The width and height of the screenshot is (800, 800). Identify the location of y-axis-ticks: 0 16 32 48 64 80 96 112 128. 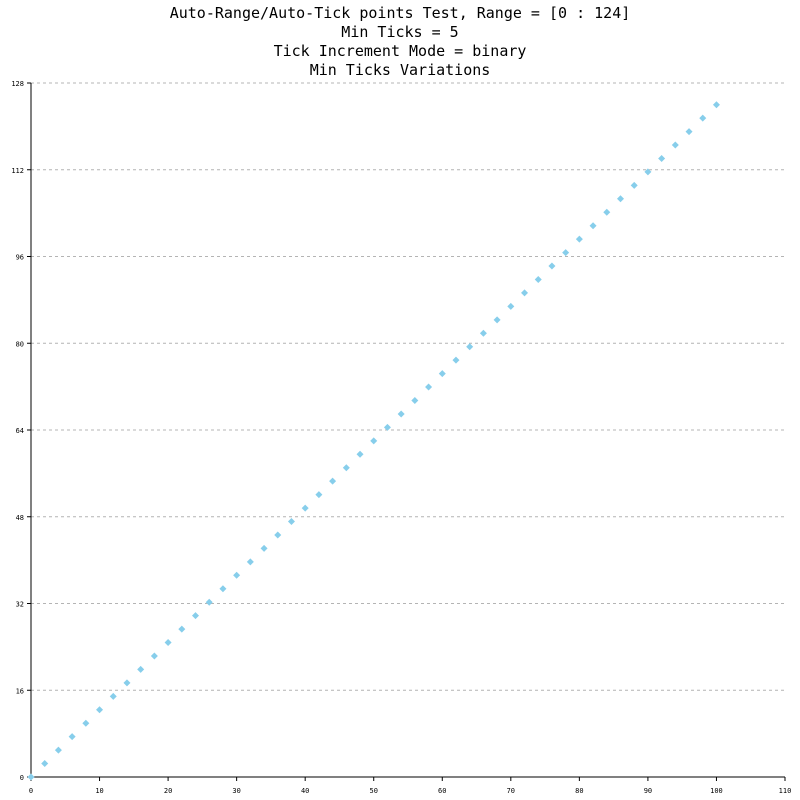
(21, 431).